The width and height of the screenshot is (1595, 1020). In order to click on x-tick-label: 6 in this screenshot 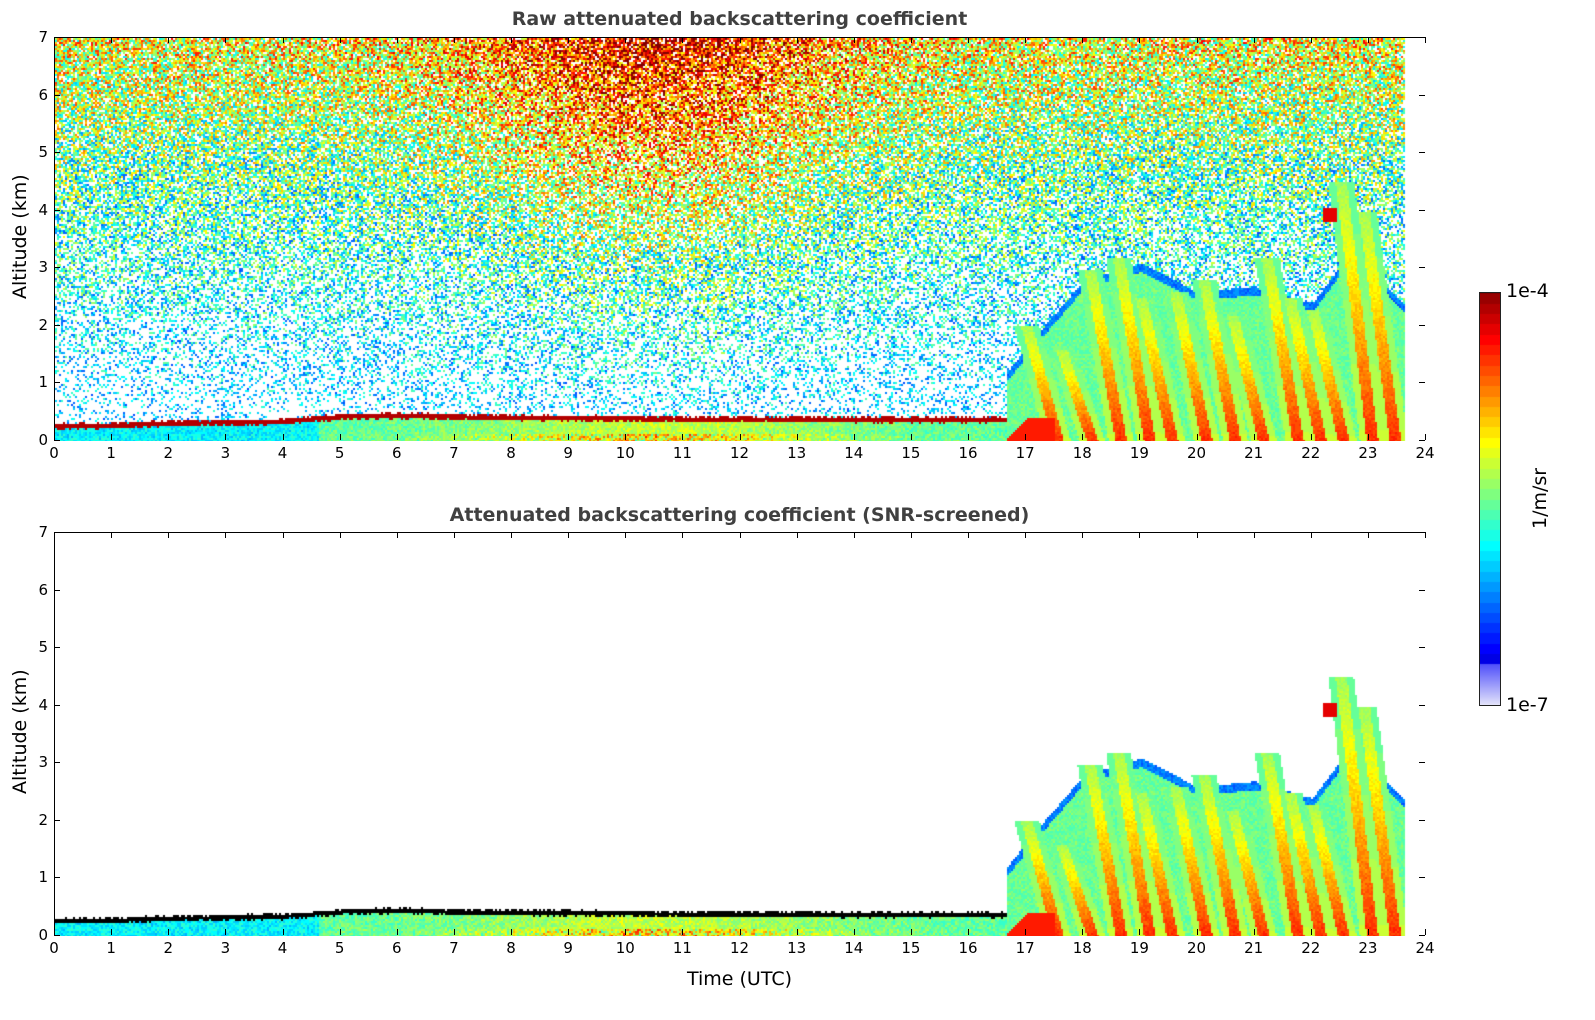, I will do `click(396, 948)`.